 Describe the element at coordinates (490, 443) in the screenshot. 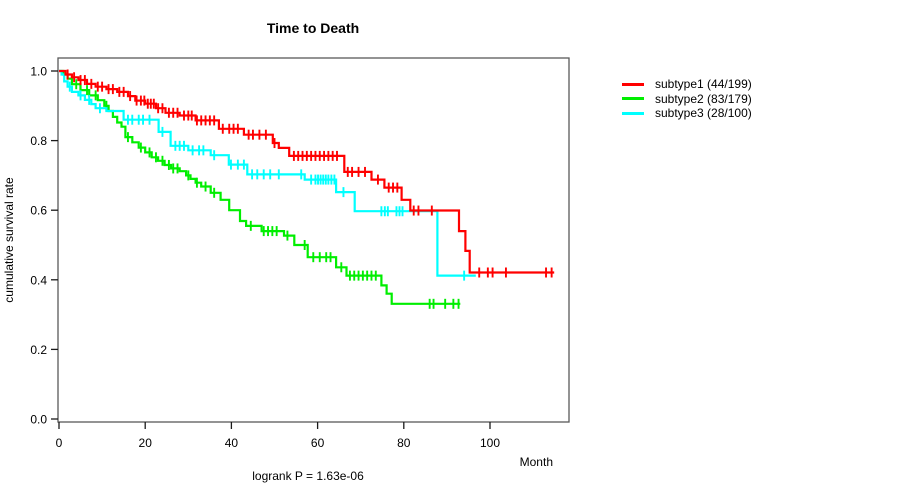

I see `x-tick-label: 100` at that location.